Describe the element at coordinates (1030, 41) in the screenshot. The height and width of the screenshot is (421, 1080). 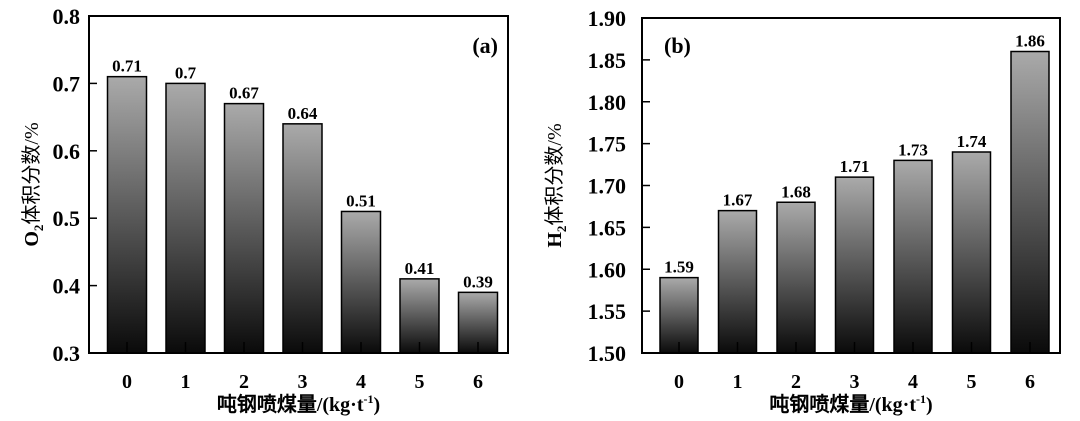
I see `bar-value-label: 1.86` at that location.